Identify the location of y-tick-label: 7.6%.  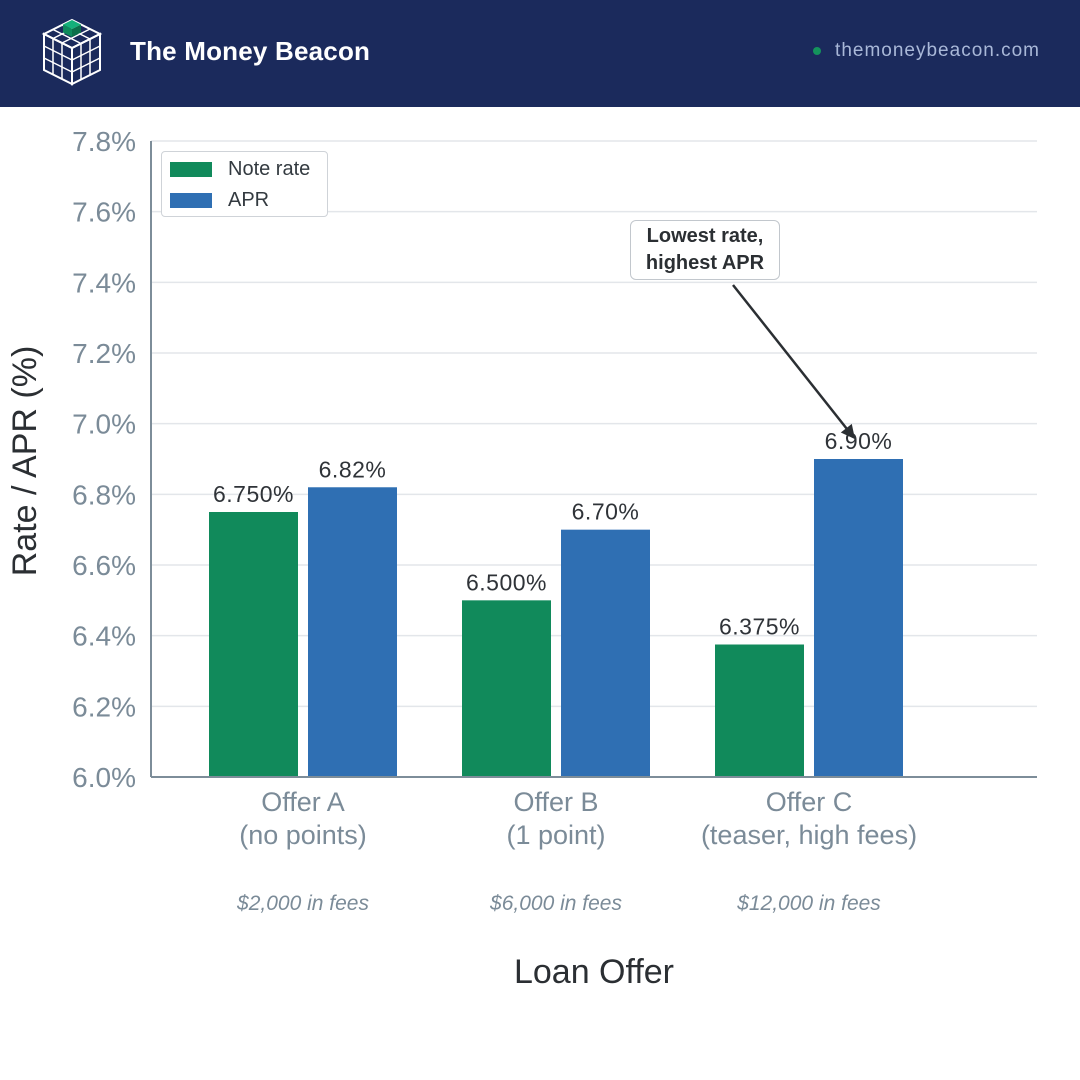
(104, 212).